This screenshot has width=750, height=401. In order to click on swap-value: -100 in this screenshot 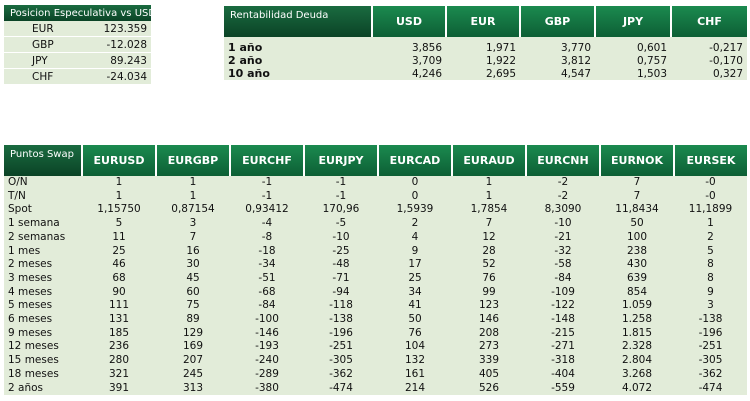, I will do `click(267, 320)`.